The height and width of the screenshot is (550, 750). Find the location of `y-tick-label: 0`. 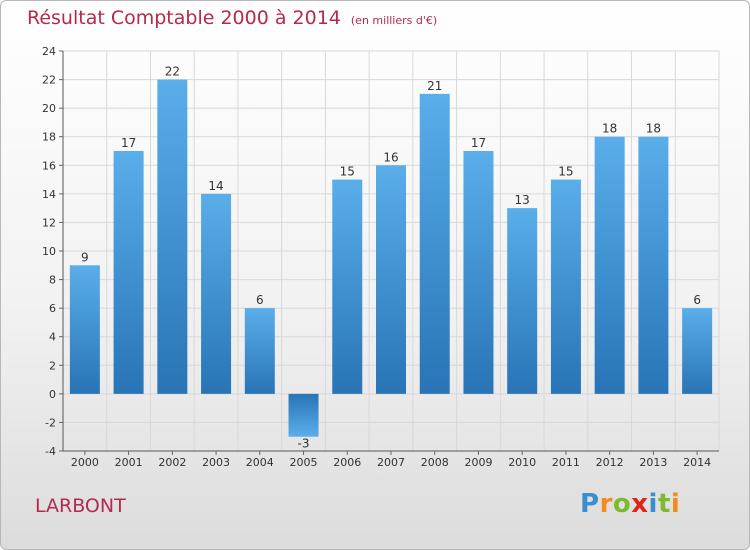

y-tick-label: 0 is located at coordinates (52, 394).